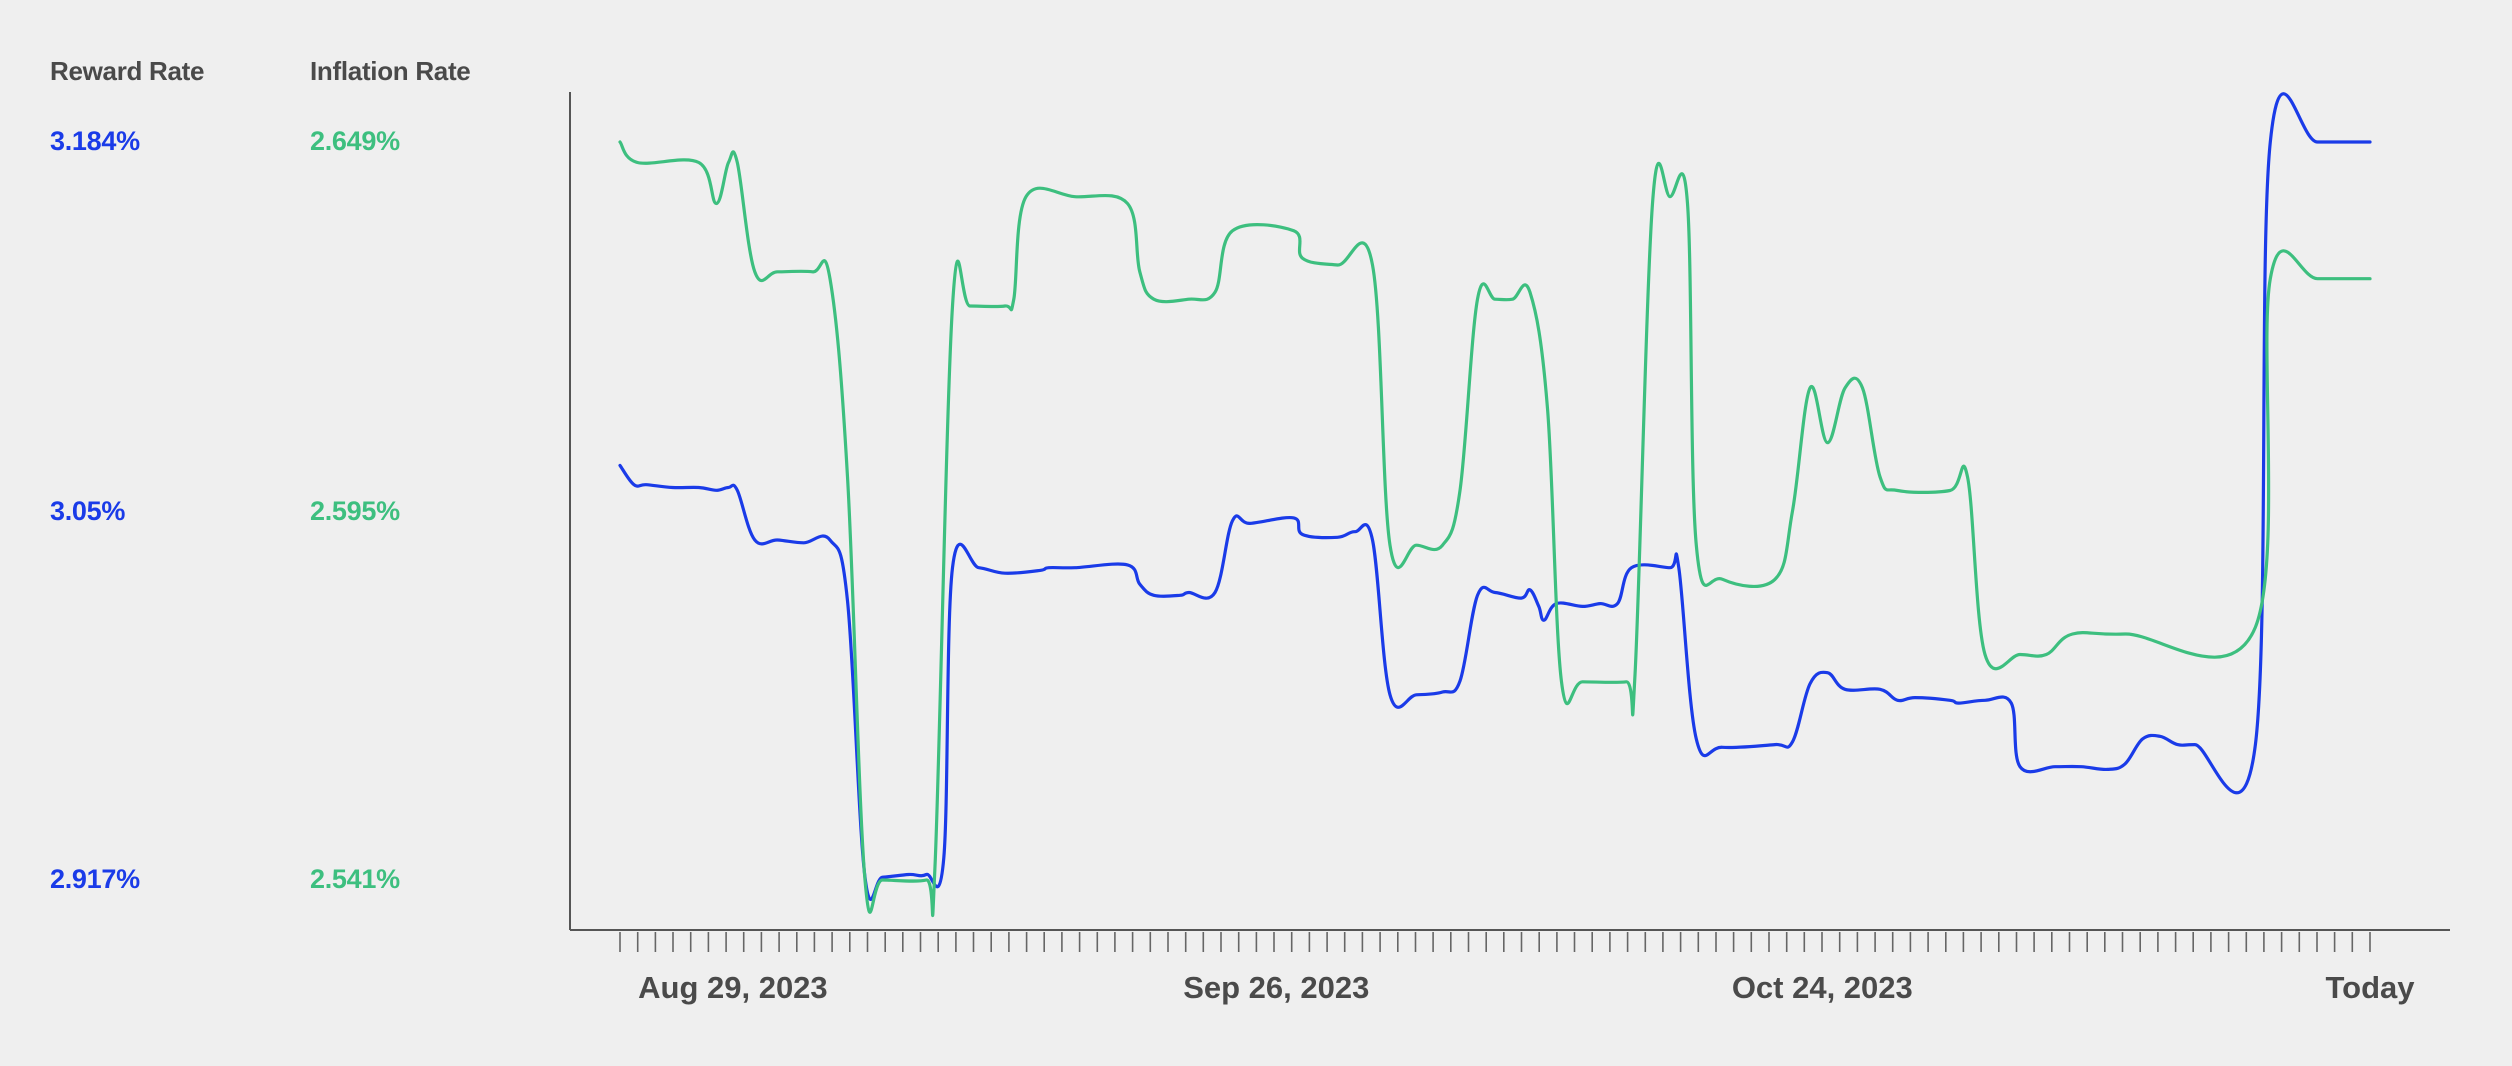 The image size is (2512, 1066). I want to click on x-axis-label: Today, so click(2371, 987).